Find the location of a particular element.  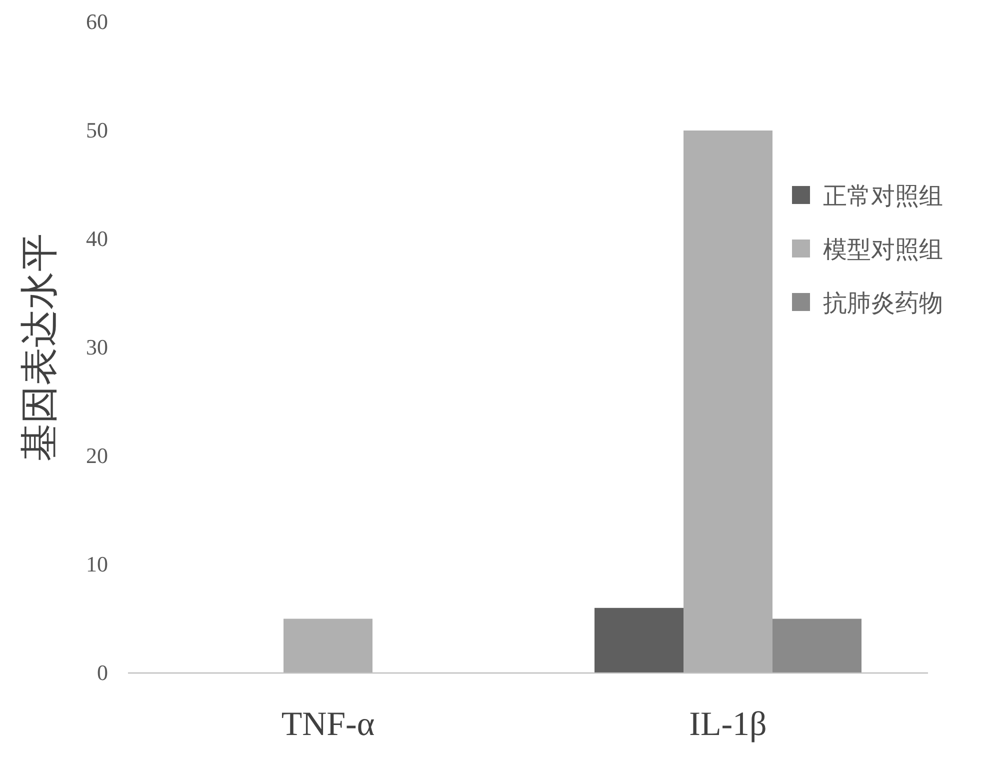

legend-label: 模型对照组 is located at coordinates (883, 251).